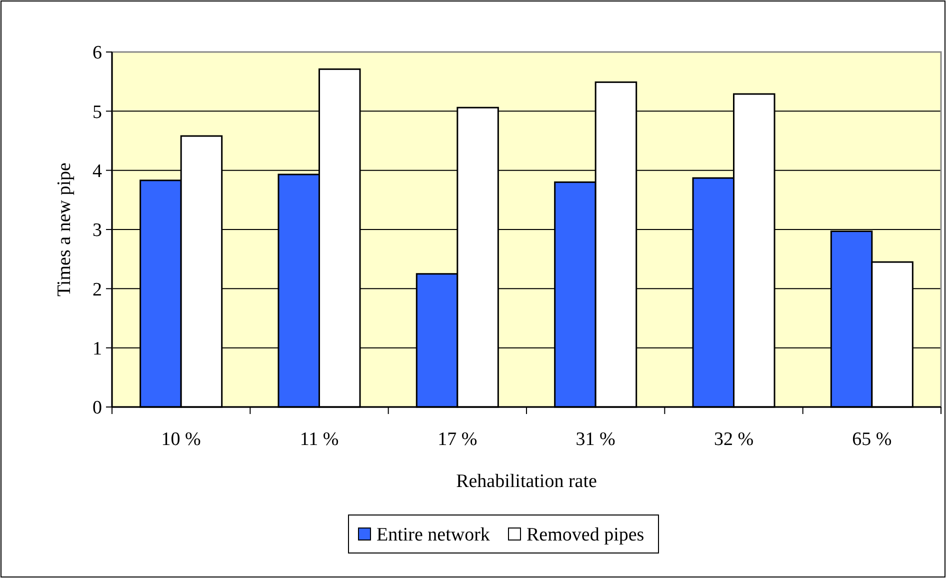 The image size is (947, 579). I want to click on legend-label: Removed pipes, so click(585, 535).